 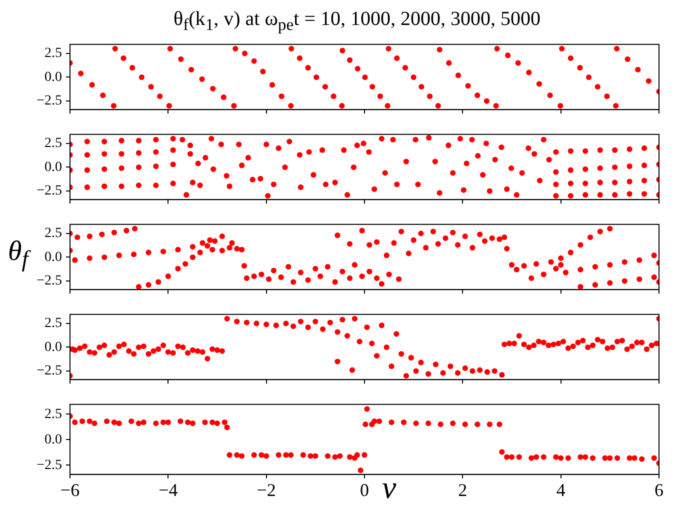 I want to click on x-tick-label: 0, so click(x=364, y=490).